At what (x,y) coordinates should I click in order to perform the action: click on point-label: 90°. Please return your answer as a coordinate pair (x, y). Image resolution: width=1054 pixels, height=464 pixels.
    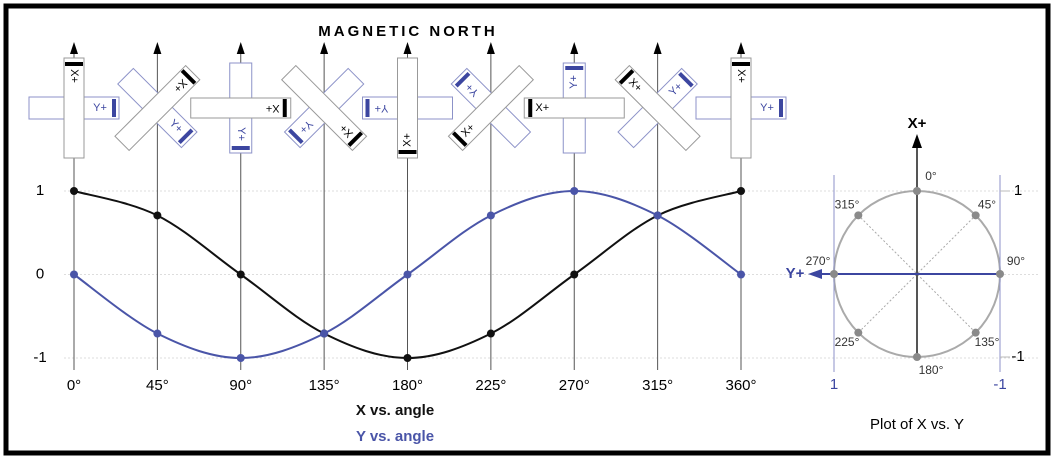
    Looking at the image, I should click on (1016, 261).